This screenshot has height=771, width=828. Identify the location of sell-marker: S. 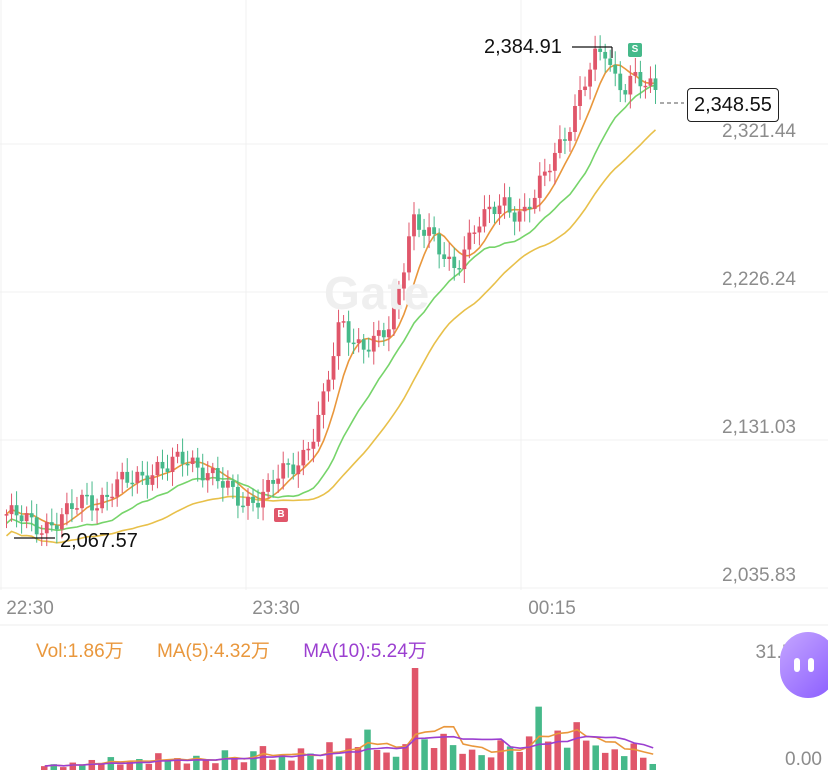
(635, 50).